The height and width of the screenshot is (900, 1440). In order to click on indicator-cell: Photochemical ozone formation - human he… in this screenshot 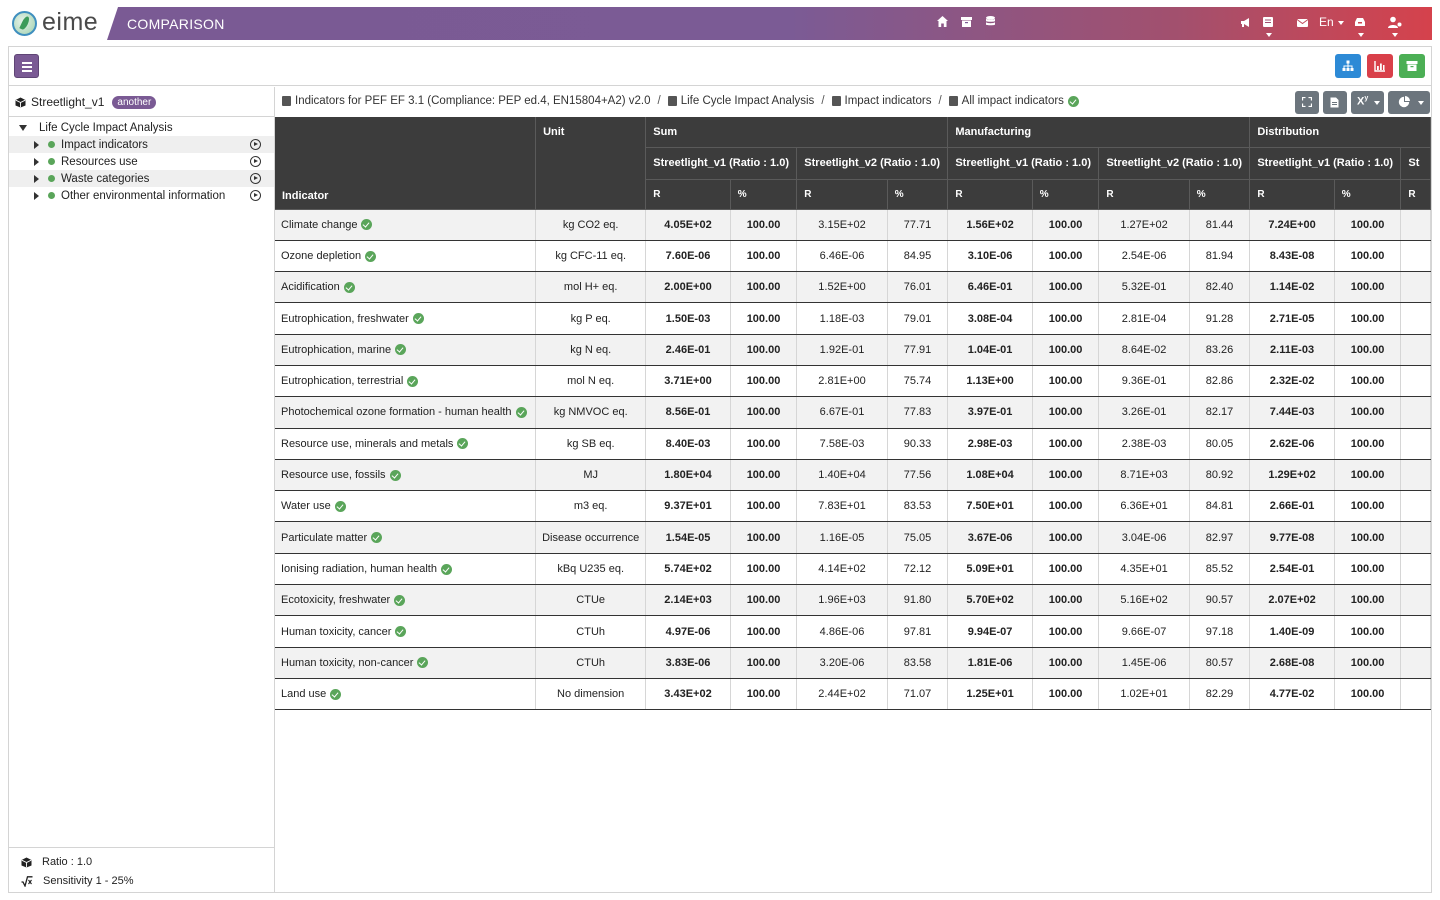, I will do `click(406, 412)`.